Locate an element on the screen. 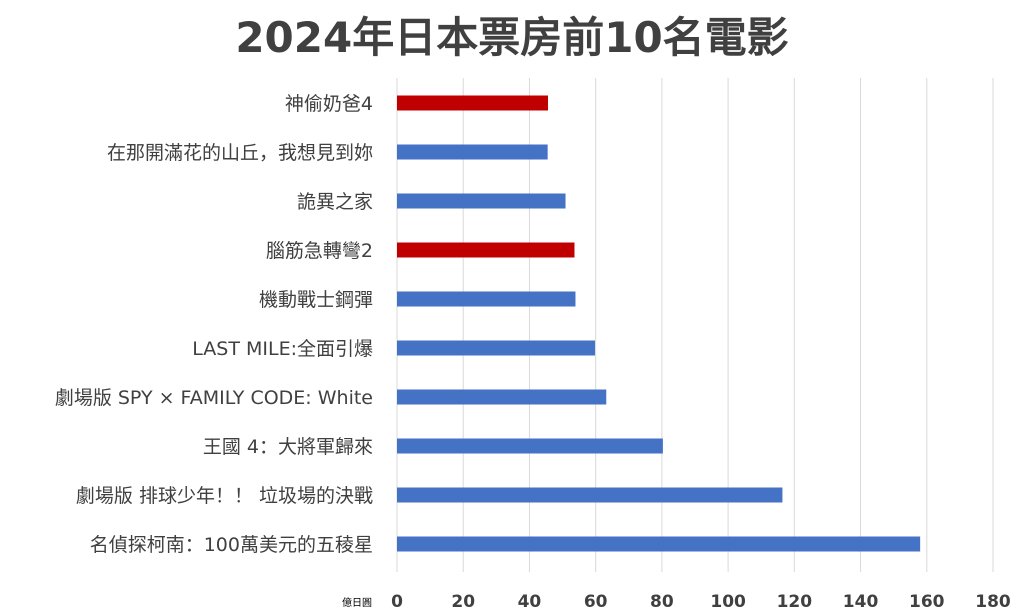  x-axis-unit-label: 億日圓 is located at coordinates (357, 602).